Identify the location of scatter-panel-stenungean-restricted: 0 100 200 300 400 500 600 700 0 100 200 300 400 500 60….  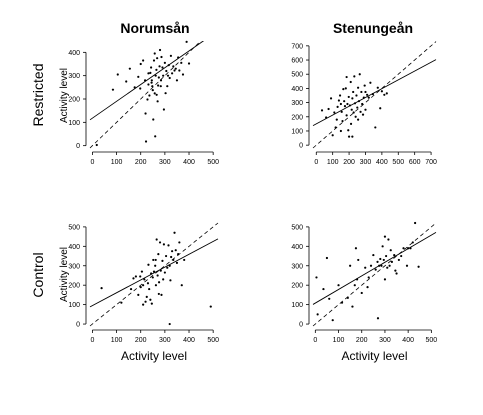
(364, 103).